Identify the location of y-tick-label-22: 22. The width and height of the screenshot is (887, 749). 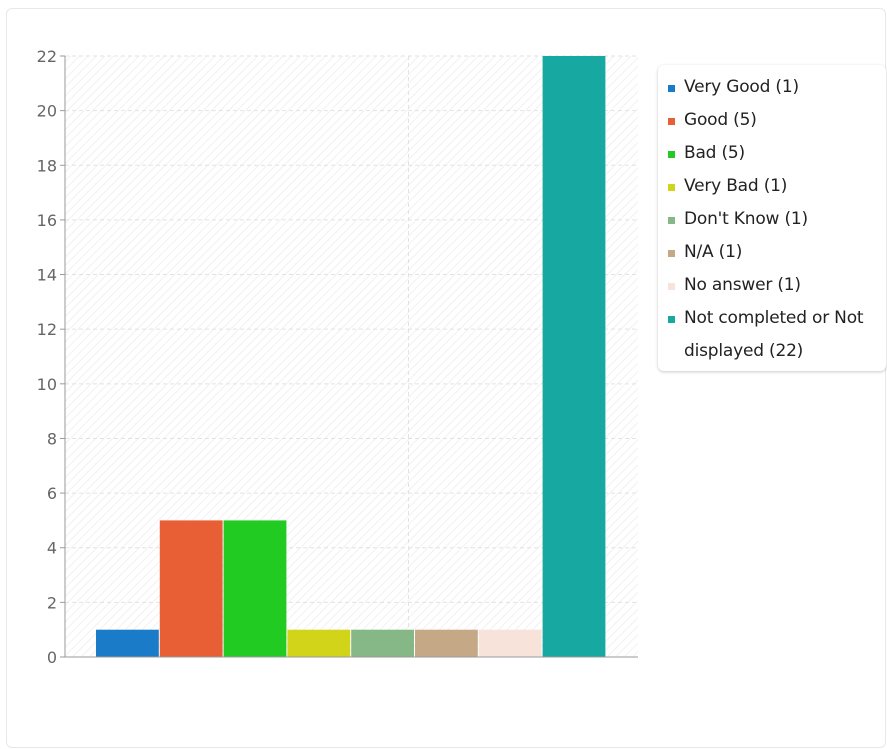
(47, 56).